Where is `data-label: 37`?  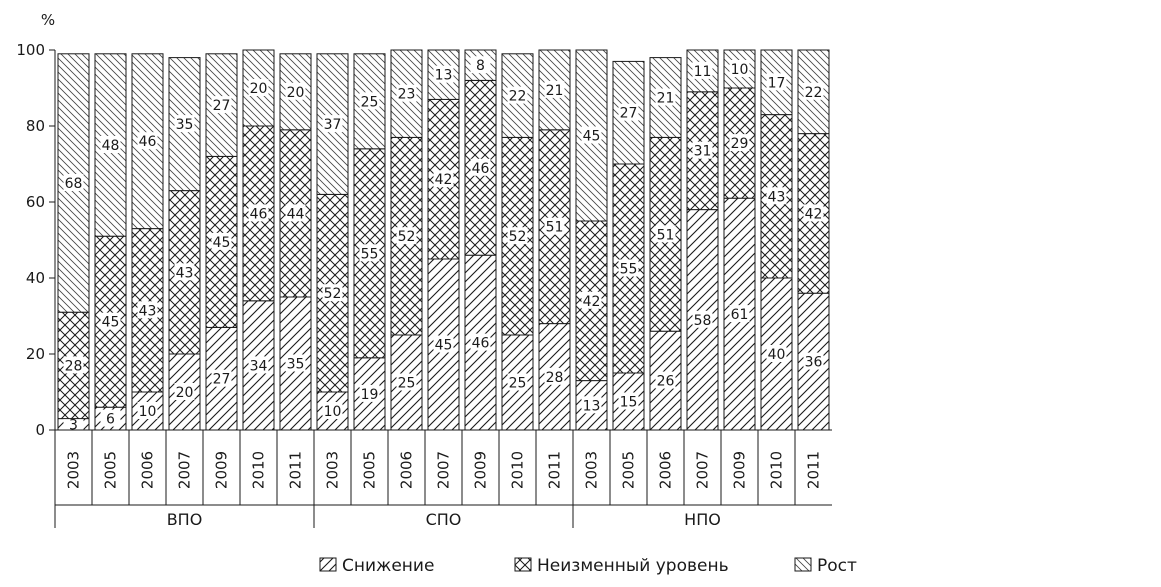 data-label: 37 is located at coordinates (333, 125).